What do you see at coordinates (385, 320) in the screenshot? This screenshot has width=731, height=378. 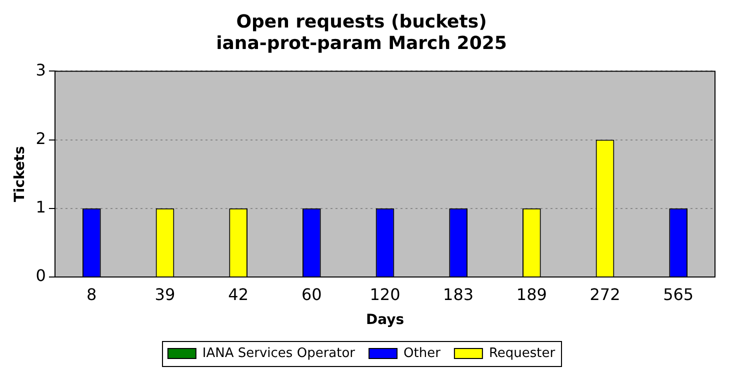 I see `x-axis-title: Days` at bounding box center [385, 320].